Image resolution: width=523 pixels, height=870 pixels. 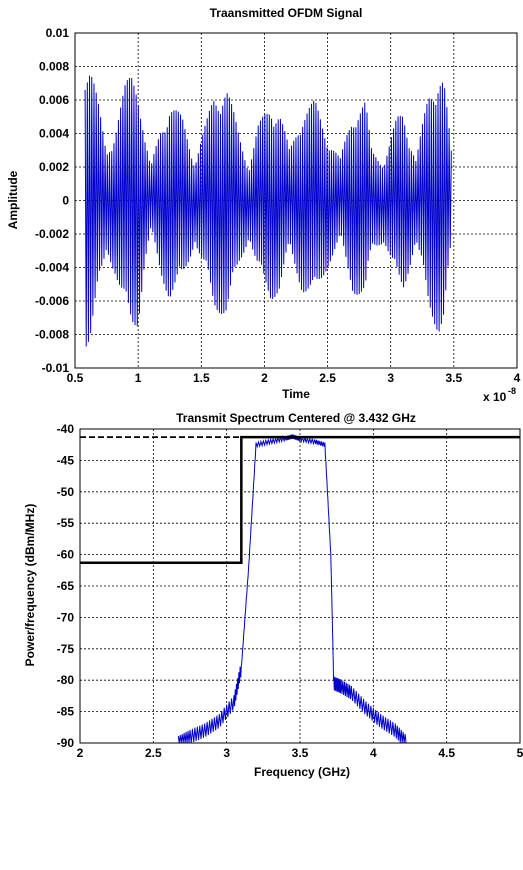 I want to click on chart1-x-tick-label: 1, so click(x=138, y=378).